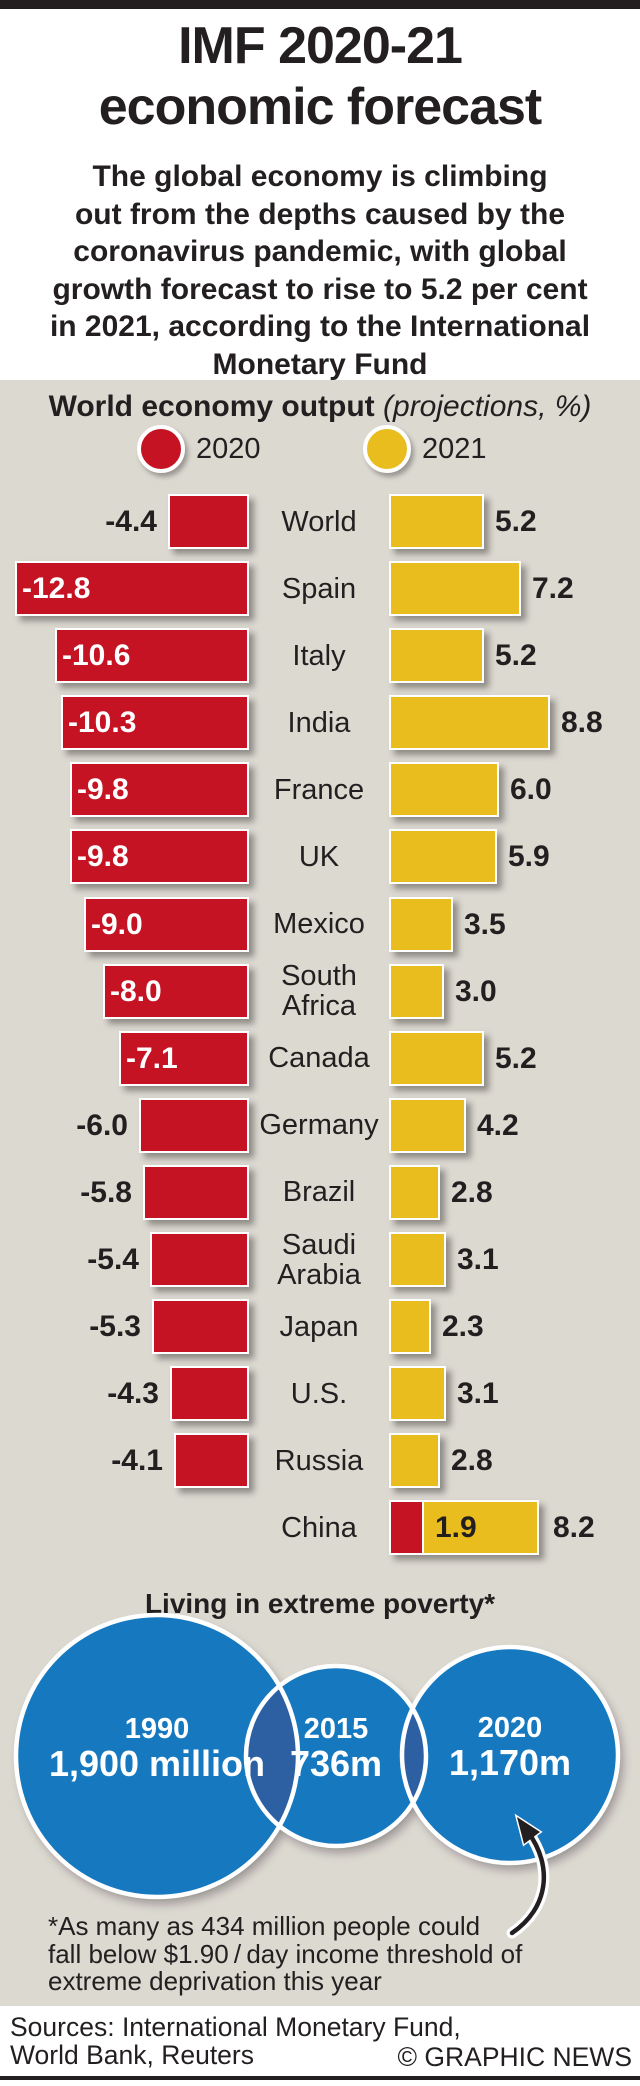  I want to click on chart-row-france: -9.8 France 6.0, so click(320, 789).